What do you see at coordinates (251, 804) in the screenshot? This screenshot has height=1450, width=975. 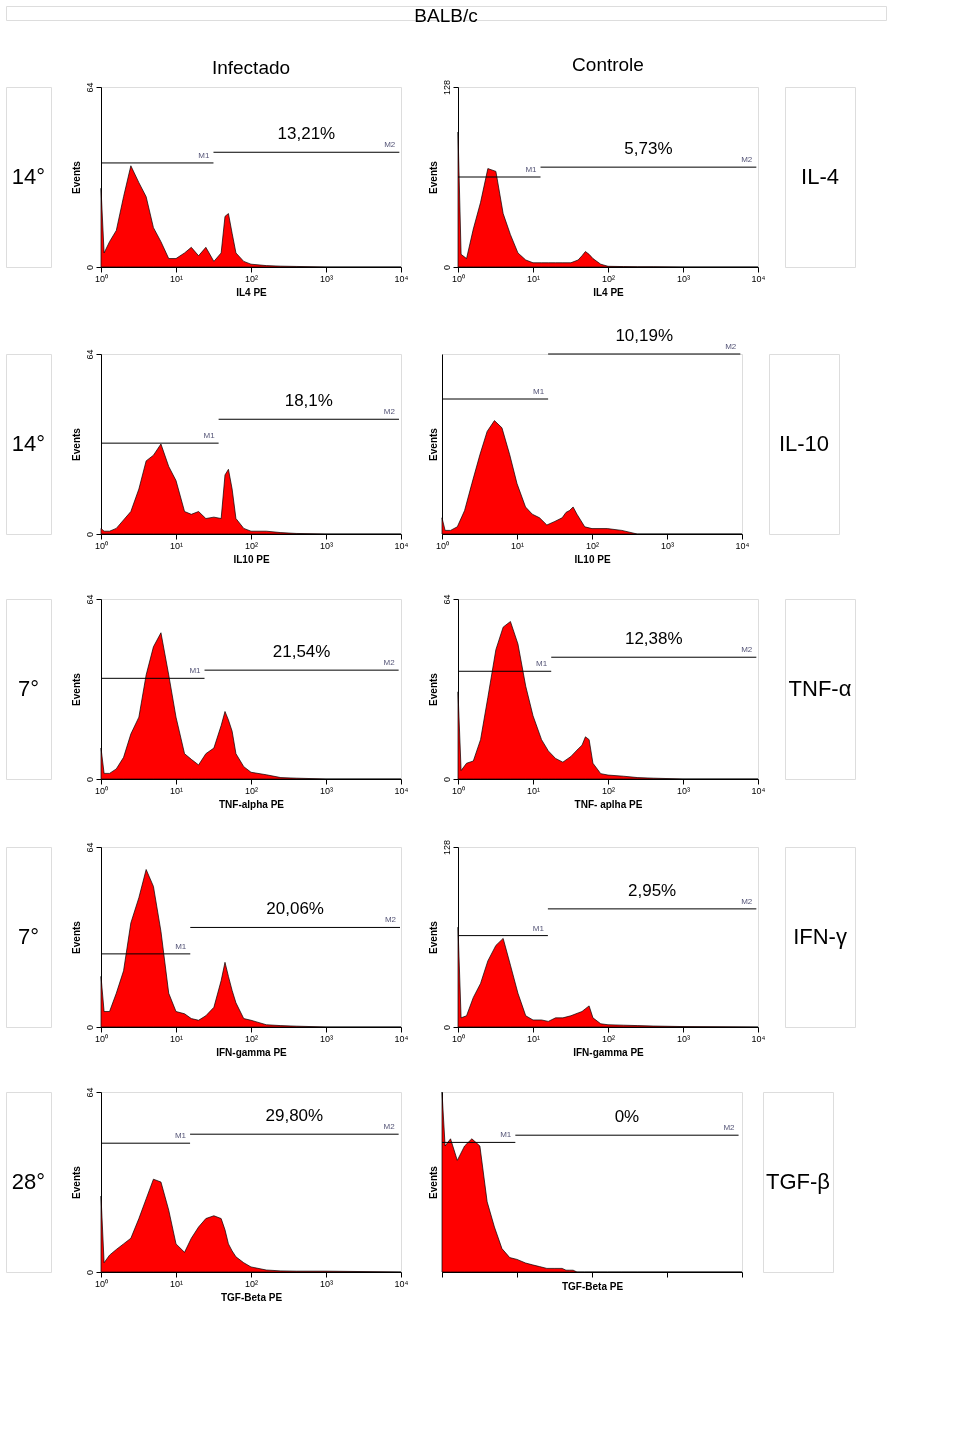 I see `x-axis-title: TNF-alpha PE` at bounding box center [251, 804].